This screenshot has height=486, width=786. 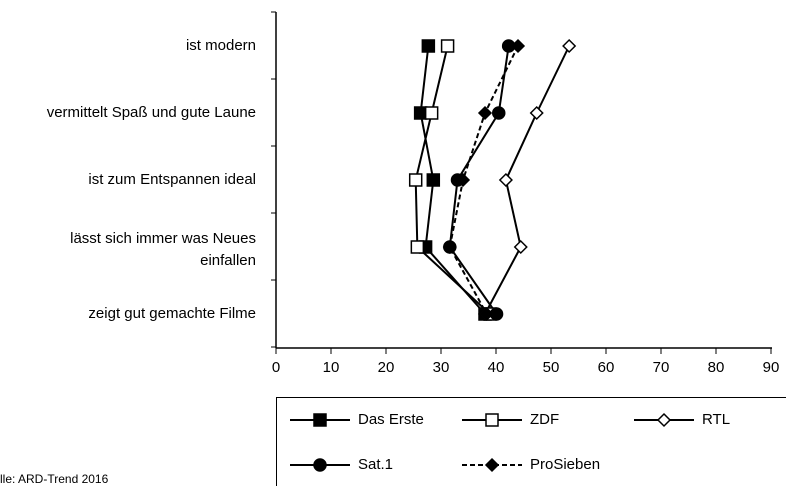 I want to click on x-tick-label: 90, so click(x=771, y=367).